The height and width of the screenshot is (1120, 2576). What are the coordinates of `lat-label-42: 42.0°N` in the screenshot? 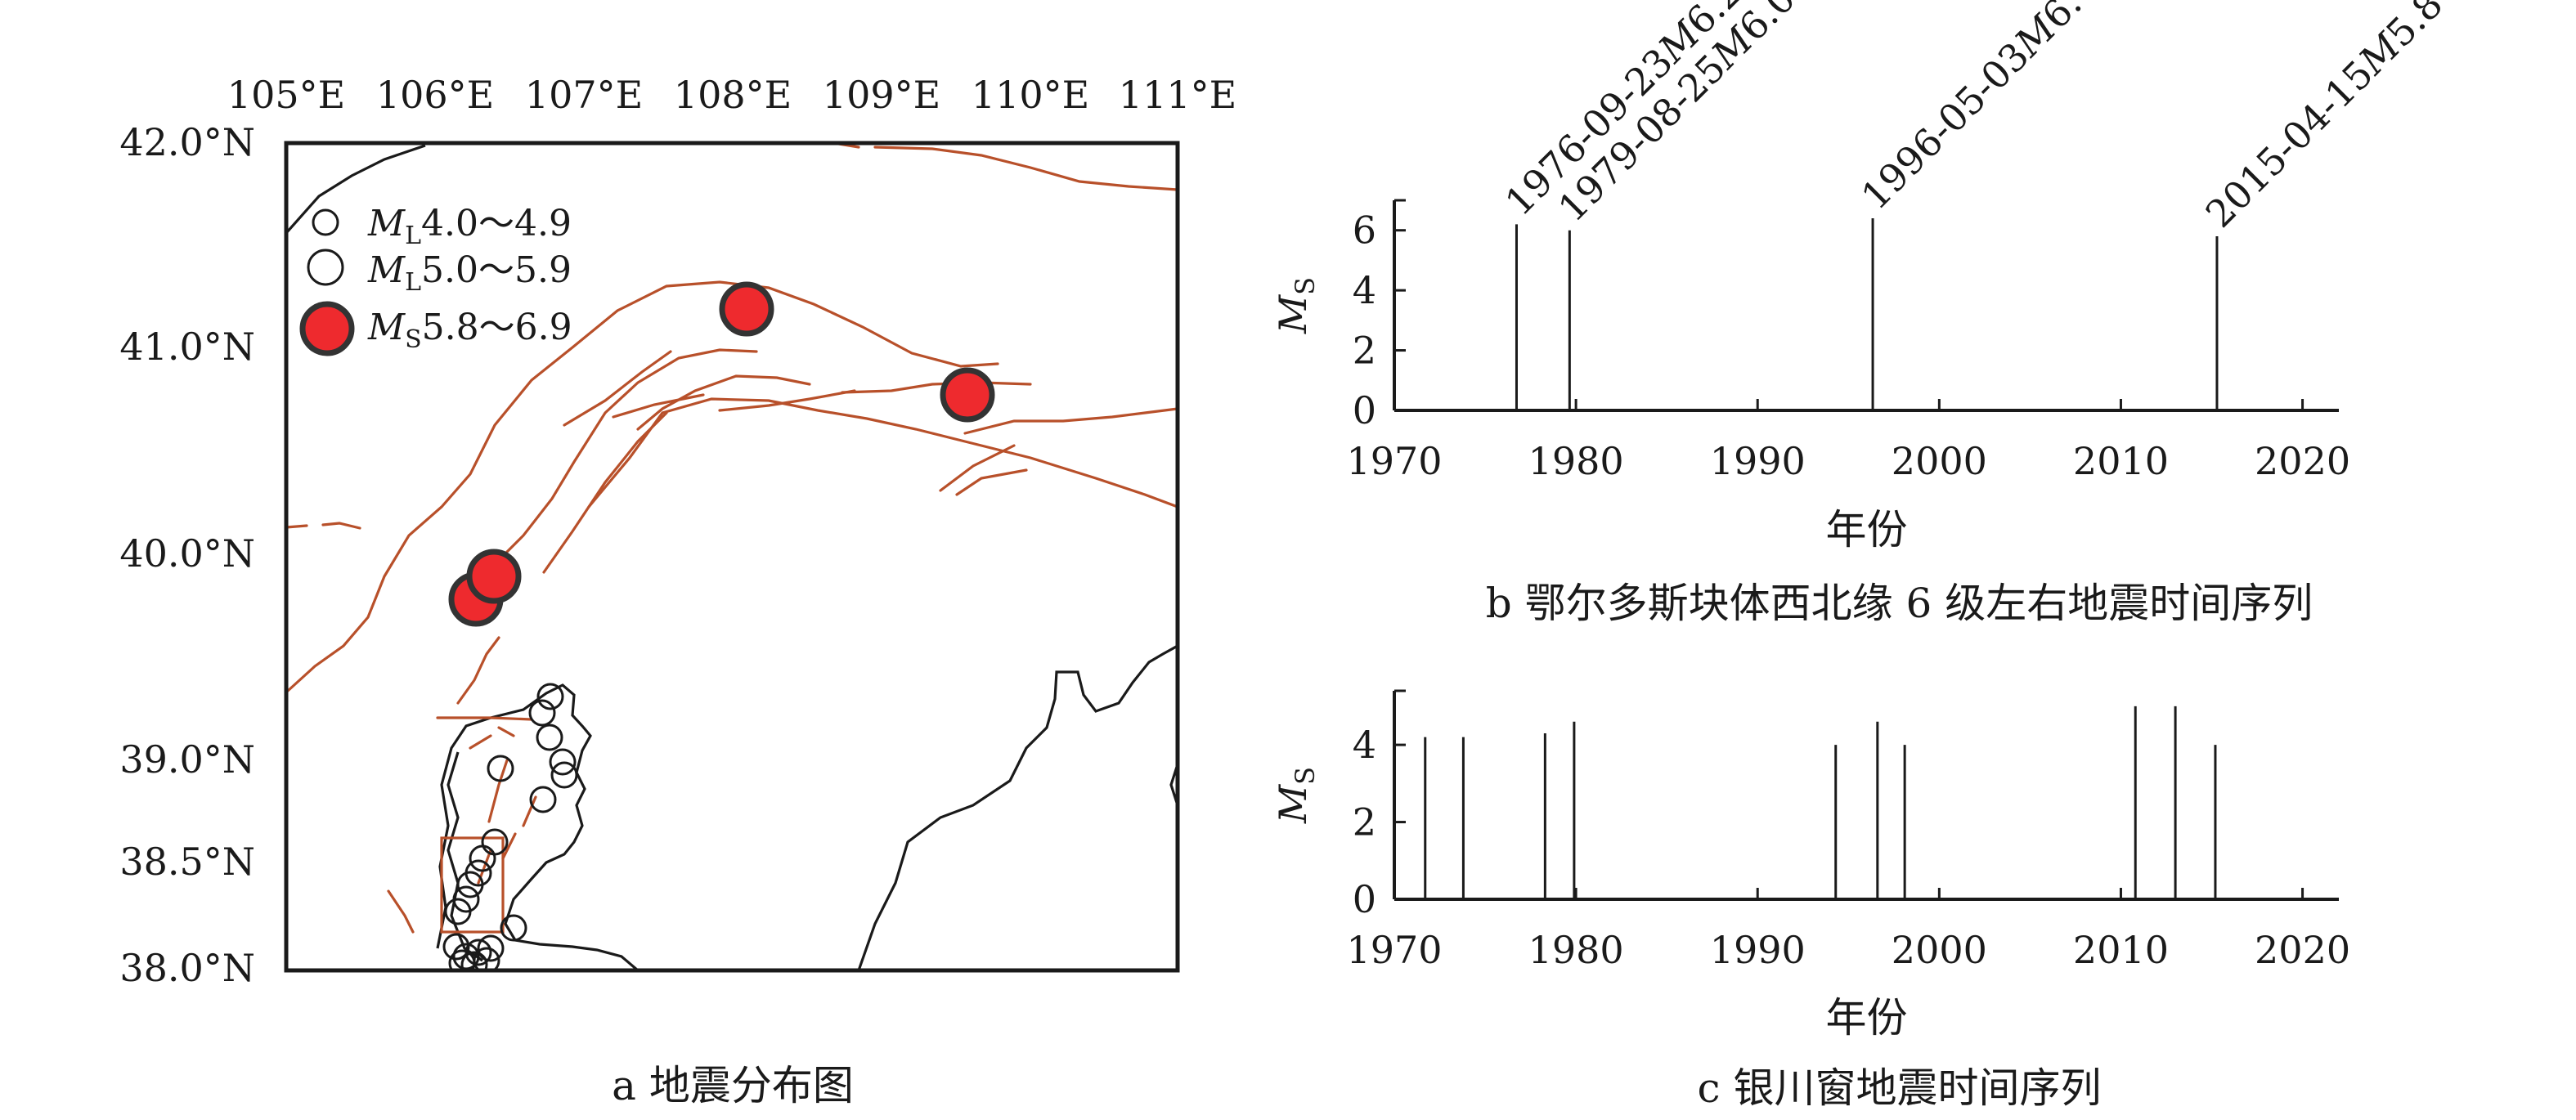 It's located at (187, 142).